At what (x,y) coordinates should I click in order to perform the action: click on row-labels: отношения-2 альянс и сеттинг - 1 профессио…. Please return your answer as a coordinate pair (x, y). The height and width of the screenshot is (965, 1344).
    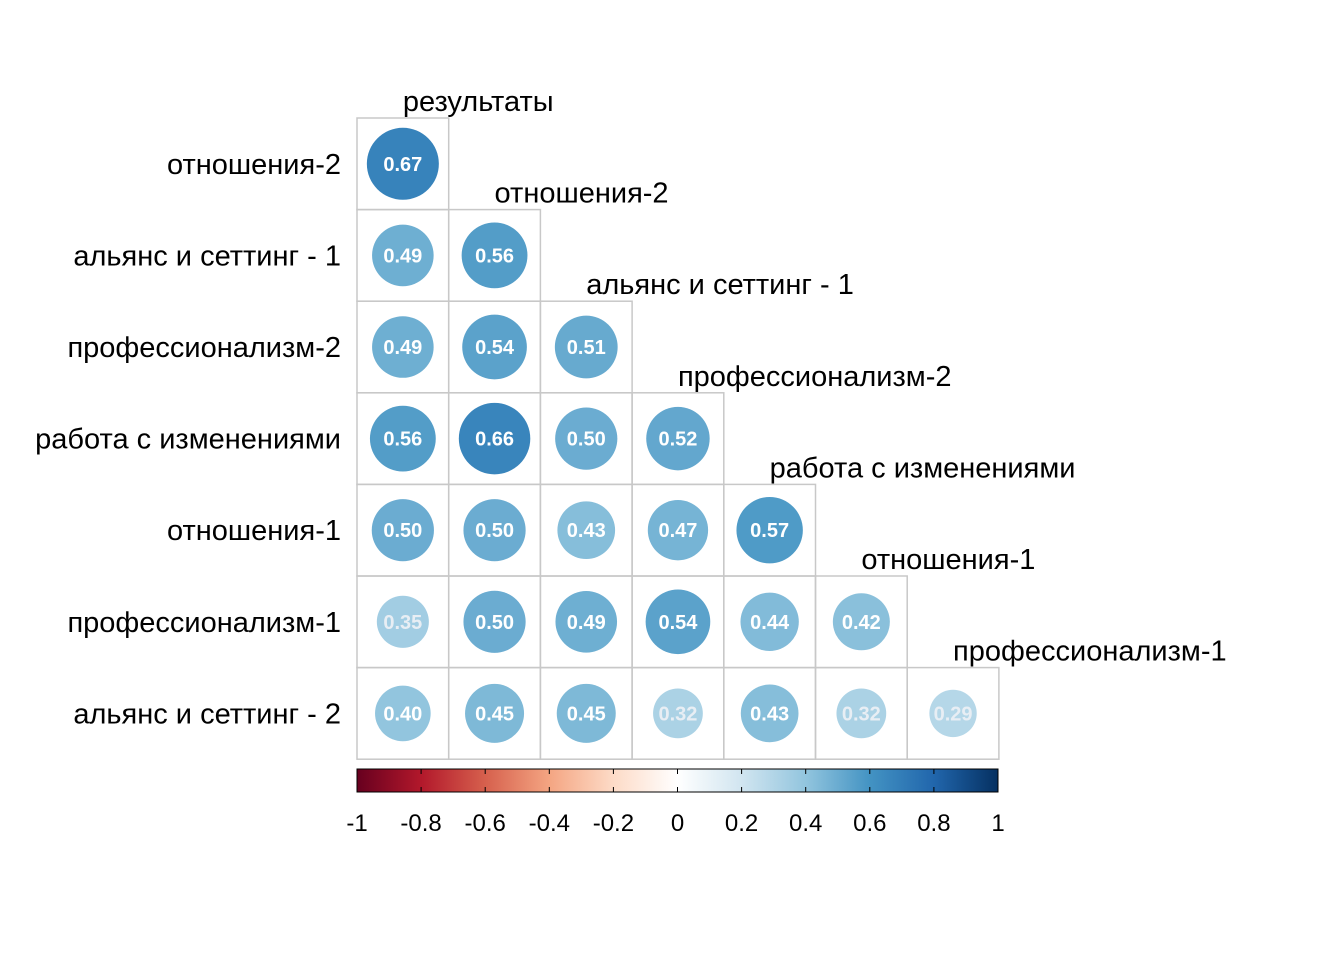
    Looking at the image, I should click on (188, 440).